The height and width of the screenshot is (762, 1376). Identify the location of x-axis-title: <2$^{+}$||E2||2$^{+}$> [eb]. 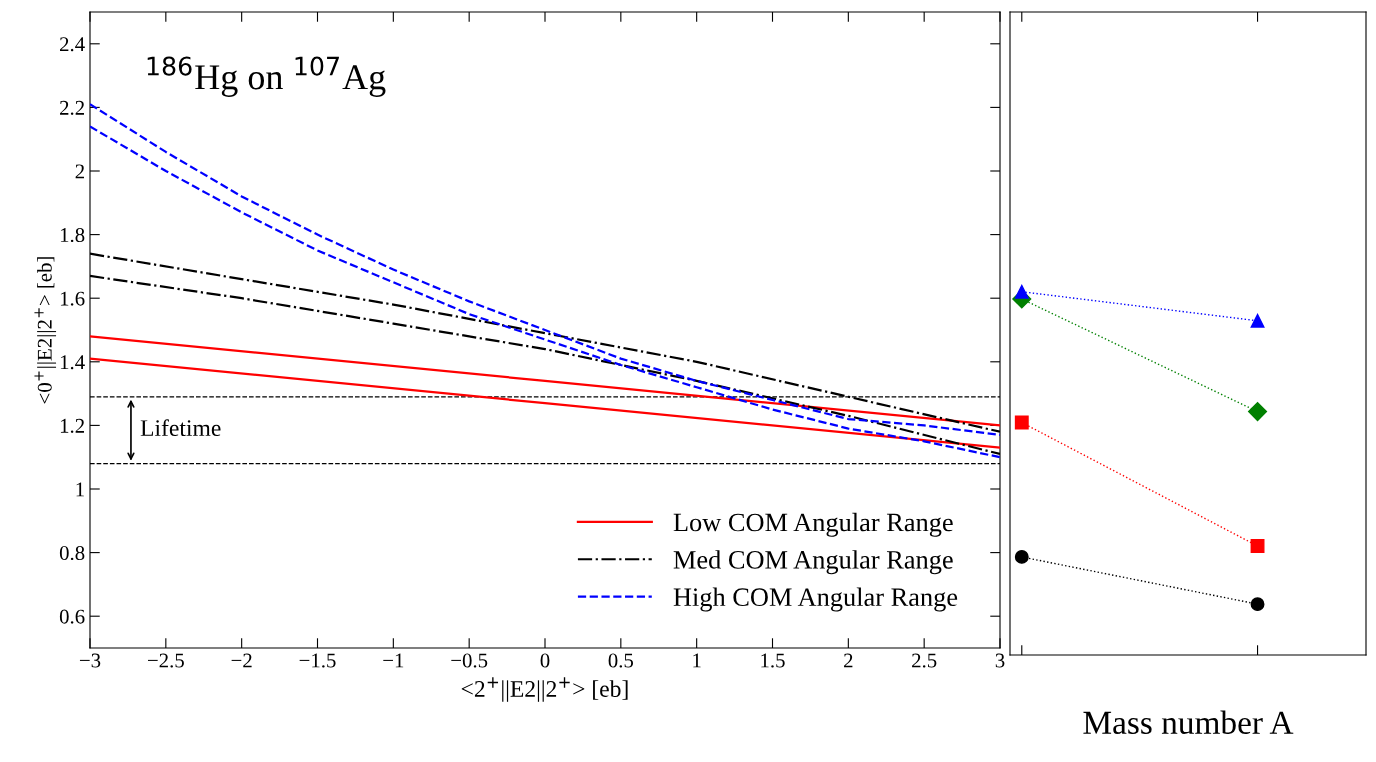
(544, 689).